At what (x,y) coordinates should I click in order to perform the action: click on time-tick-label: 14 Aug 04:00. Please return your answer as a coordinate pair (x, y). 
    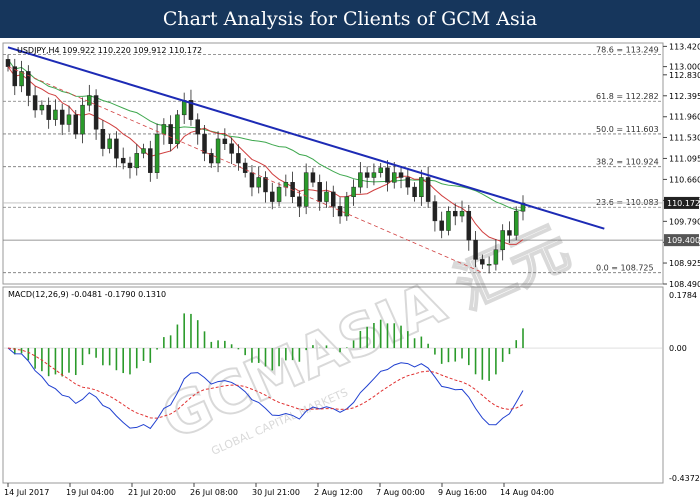
    Looking at the image, I should click on (527, 492).